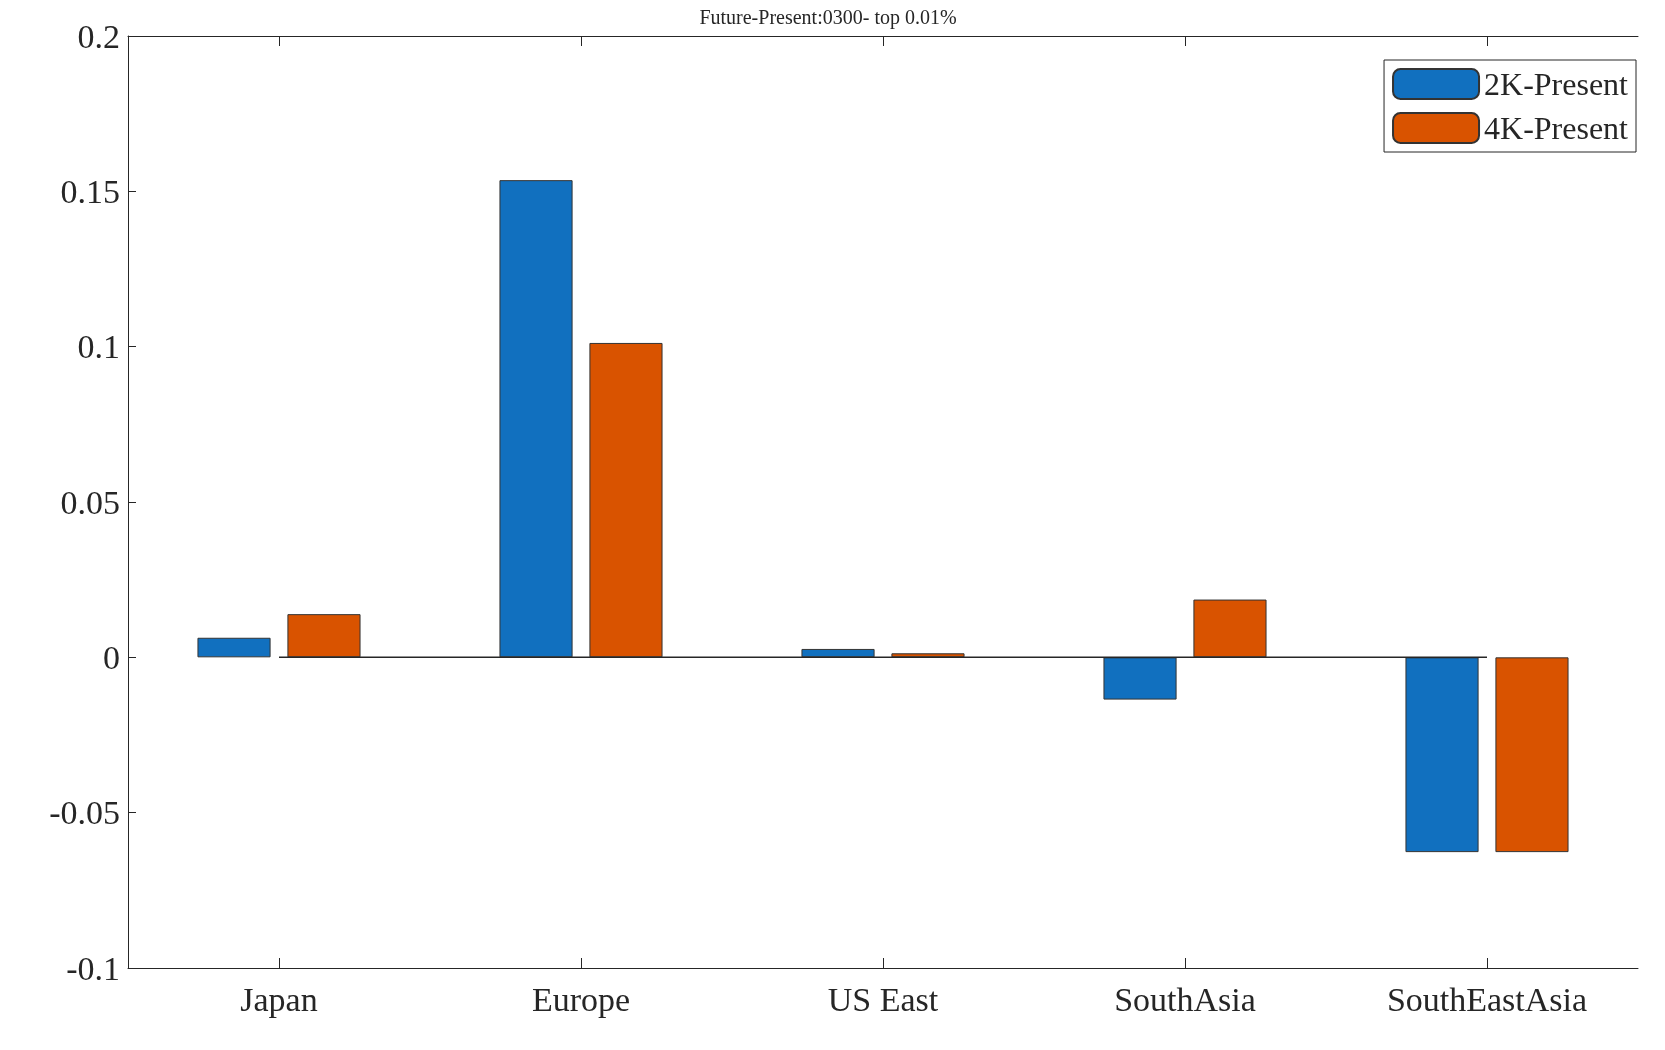 The width and height of the screenshot is (1665, 1050). What do you see at coordinates (883, 999) in the screenshot?
I see `x-tick-label: US East` at bounding box center [883, 999].